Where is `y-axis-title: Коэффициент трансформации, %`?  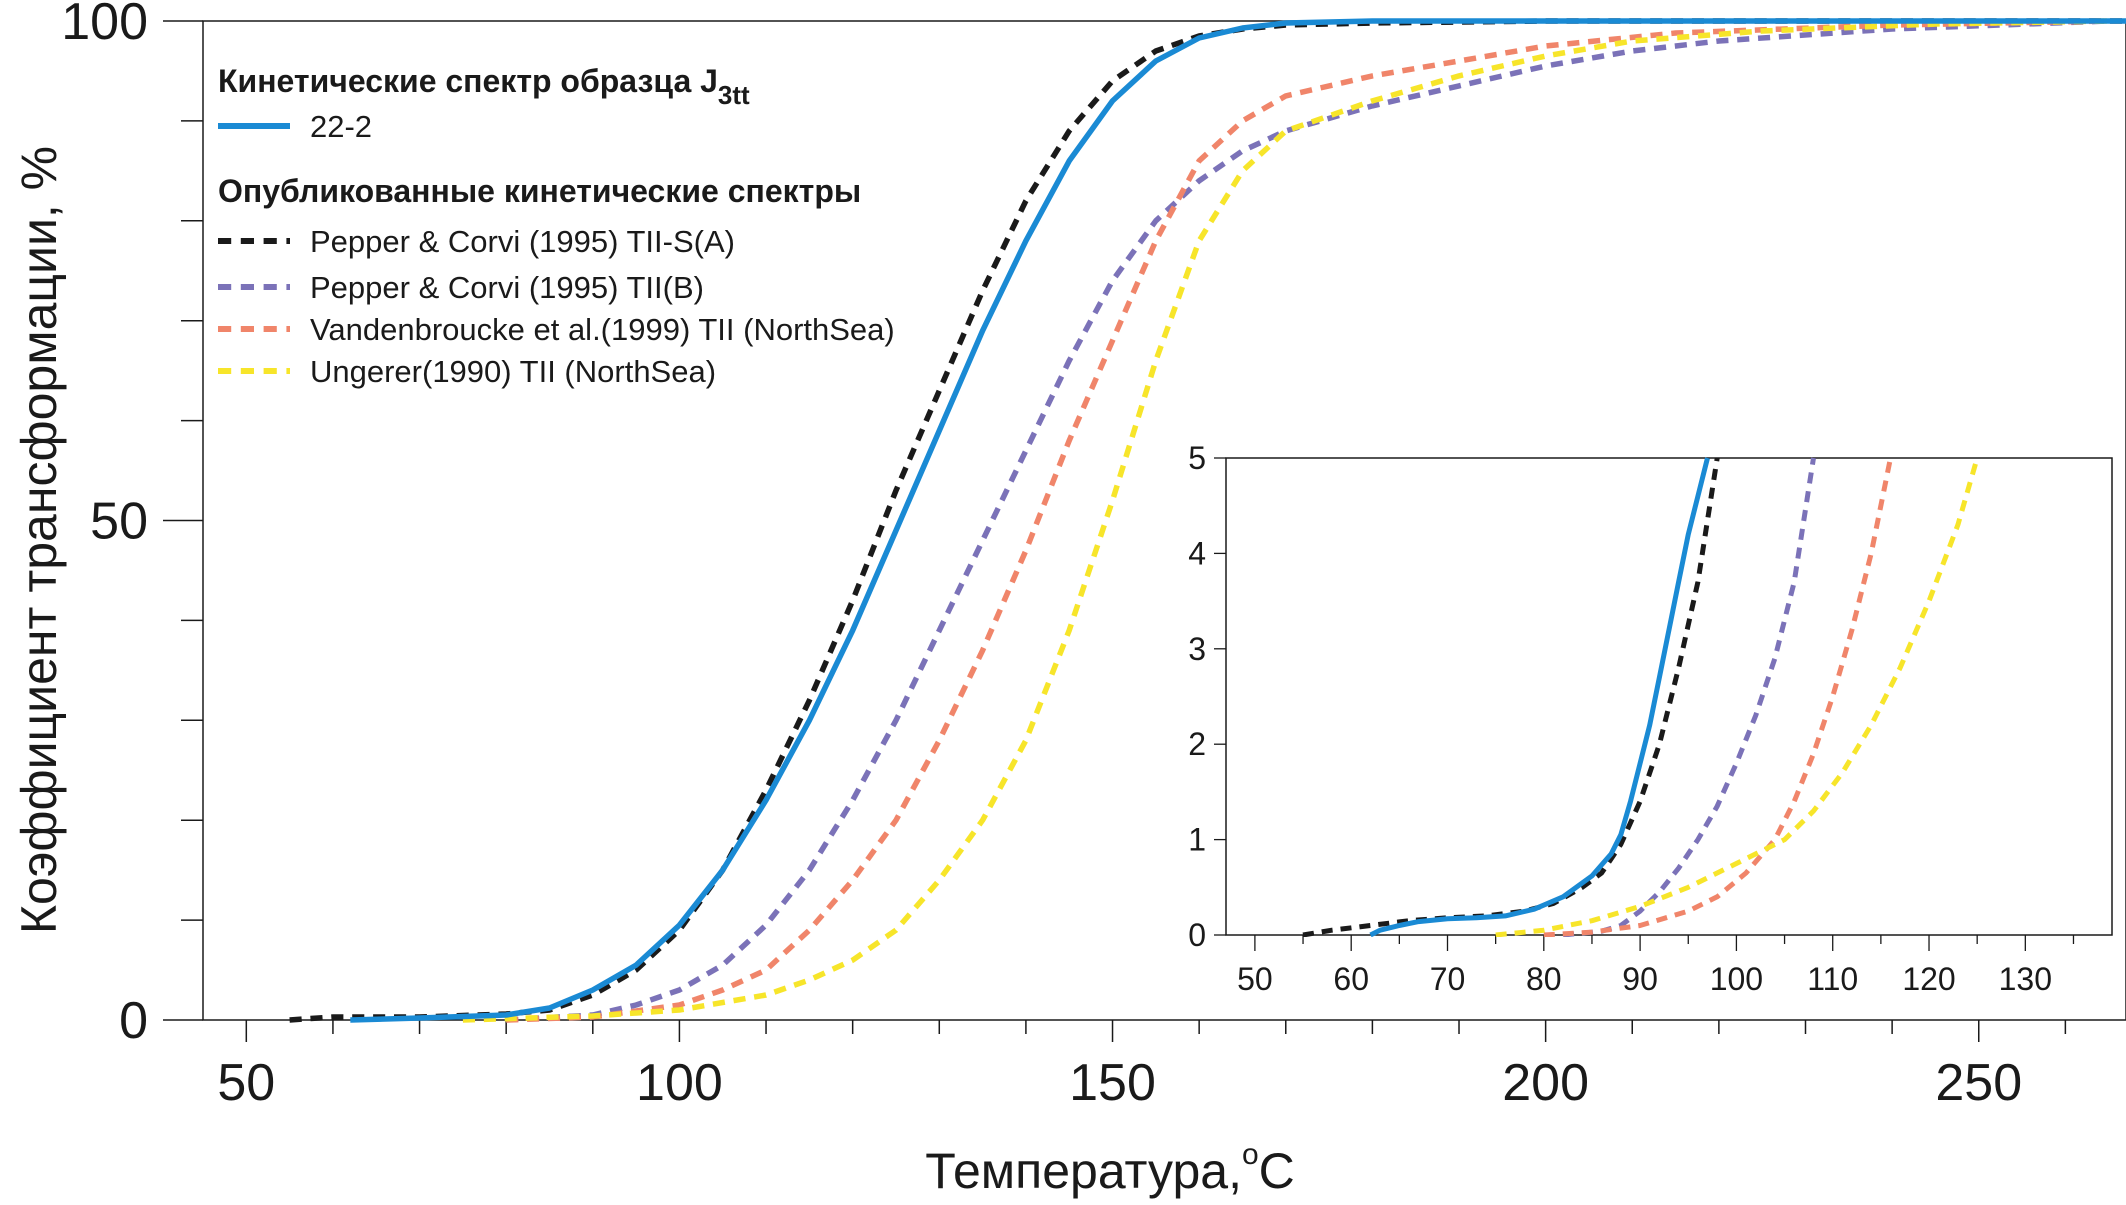
y-axis-title: Коэффициент трансформации, % is located at coordinates (39, 540).